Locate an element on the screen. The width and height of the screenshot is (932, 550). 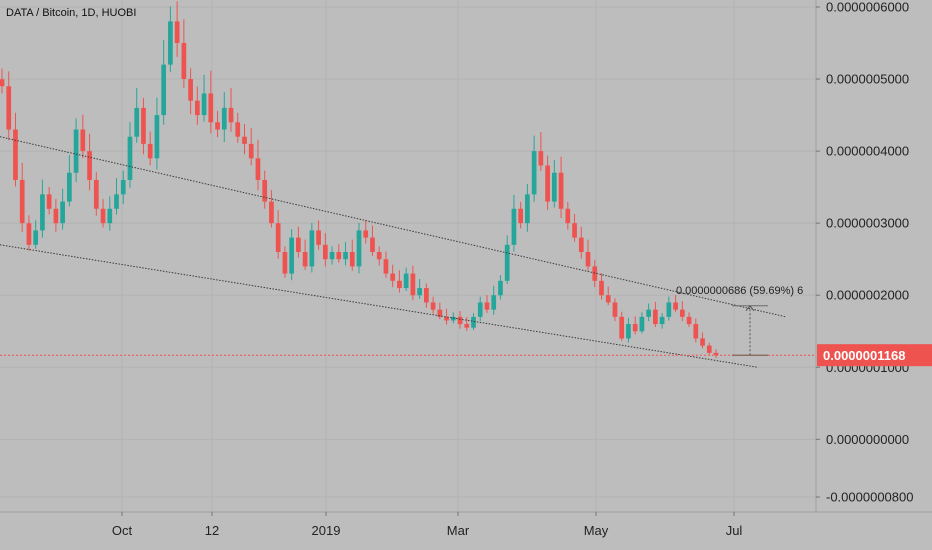
price-axis is located at coordinates (874, 275).